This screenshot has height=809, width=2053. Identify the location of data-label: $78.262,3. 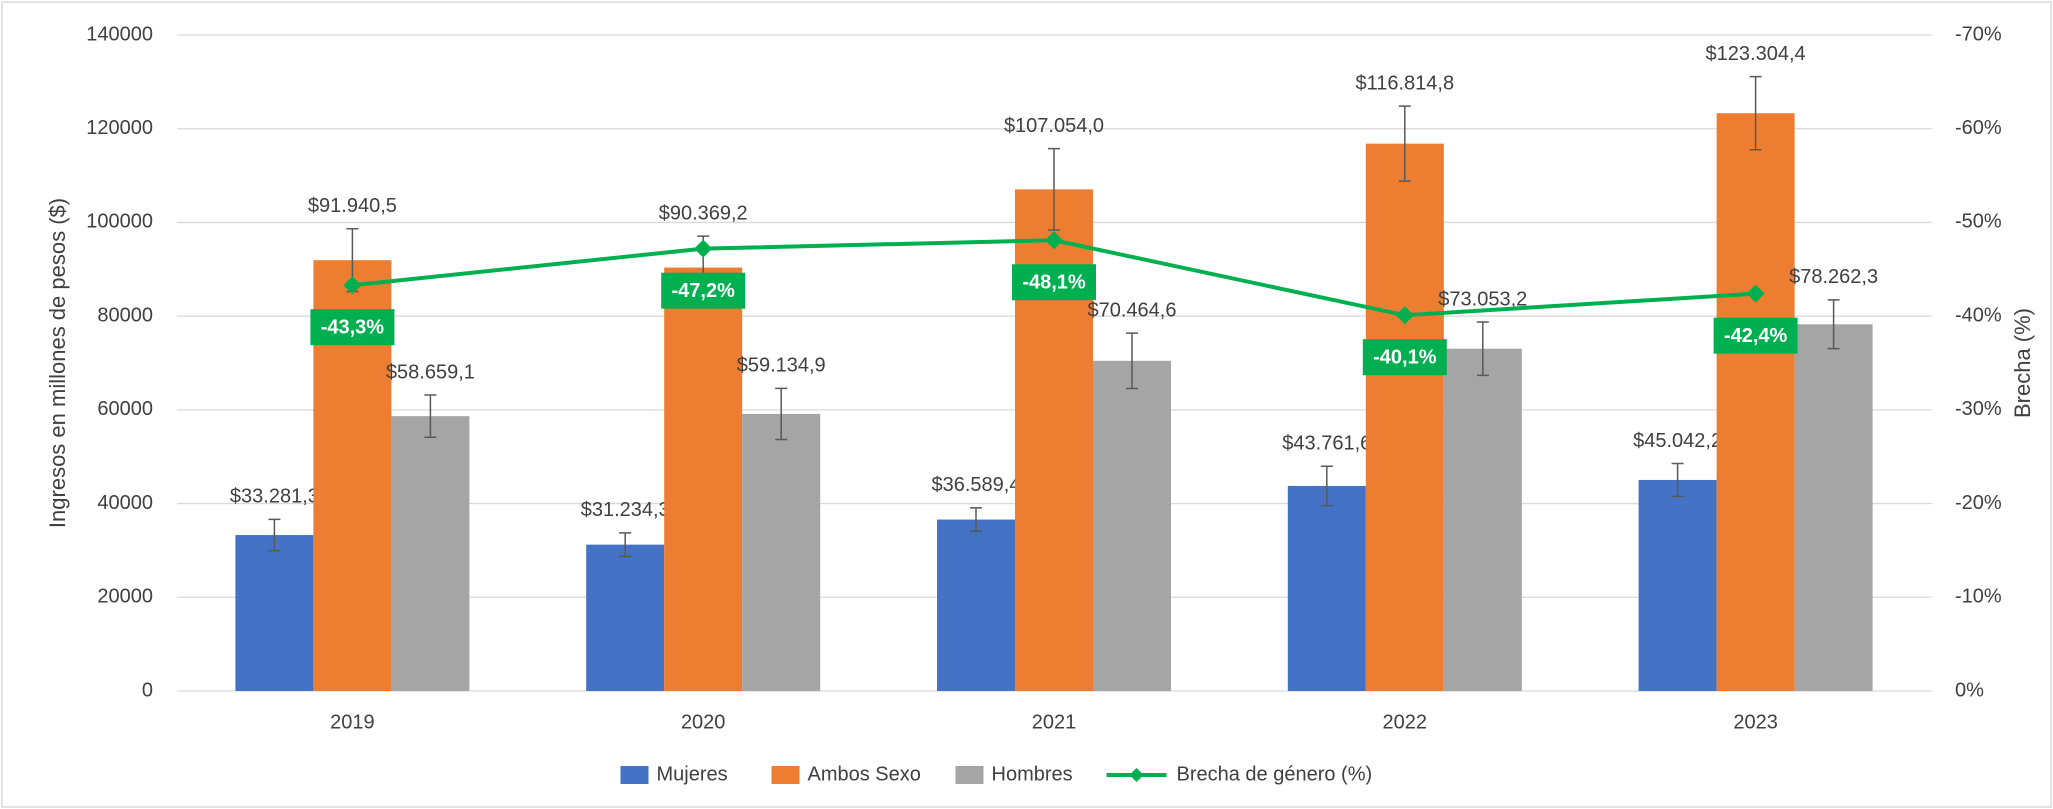
(1833, 277).